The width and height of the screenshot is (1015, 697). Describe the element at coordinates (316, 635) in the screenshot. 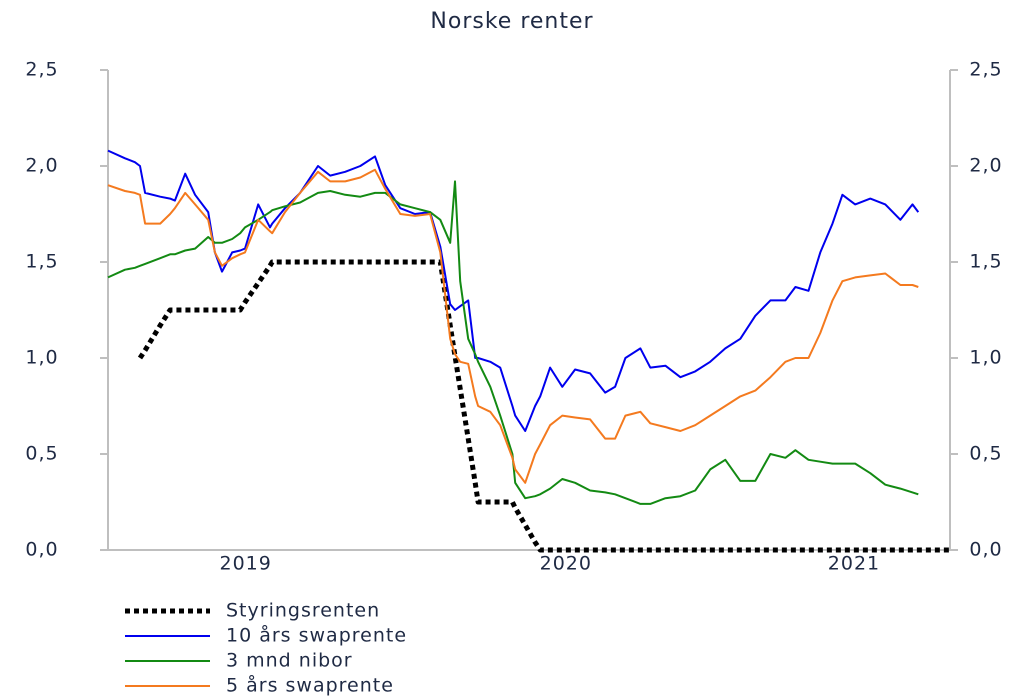

I see `legend-label: 10 års swaprente` at that location.